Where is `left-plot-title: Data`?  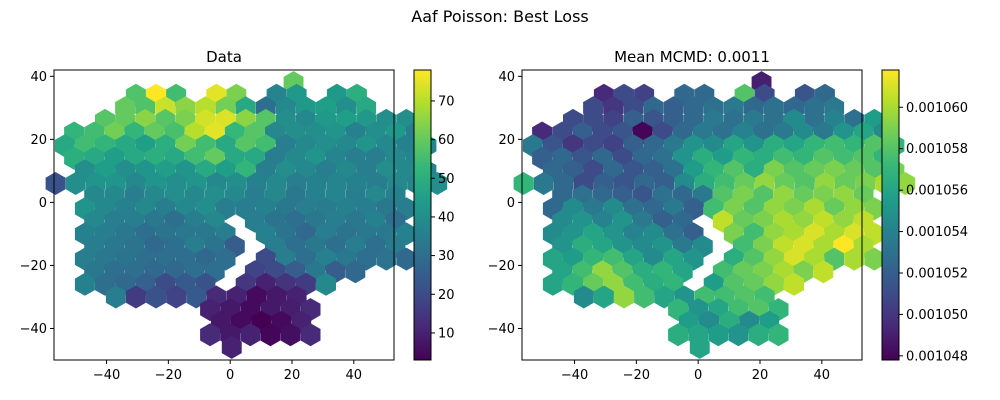 left-plot-title: Data is located at coordinates (224, 57).